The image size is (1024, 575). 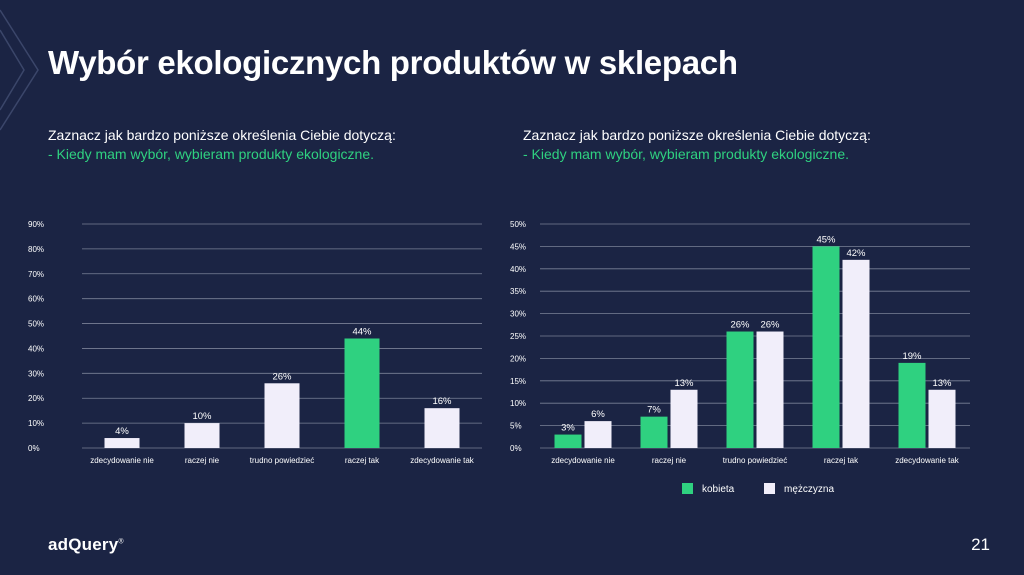 What do you see at coordinates (856, 353) in the screenshot?
I see `chart-2-bar-m-czyzna-raczej-tak` at bounding box center [856, 353].